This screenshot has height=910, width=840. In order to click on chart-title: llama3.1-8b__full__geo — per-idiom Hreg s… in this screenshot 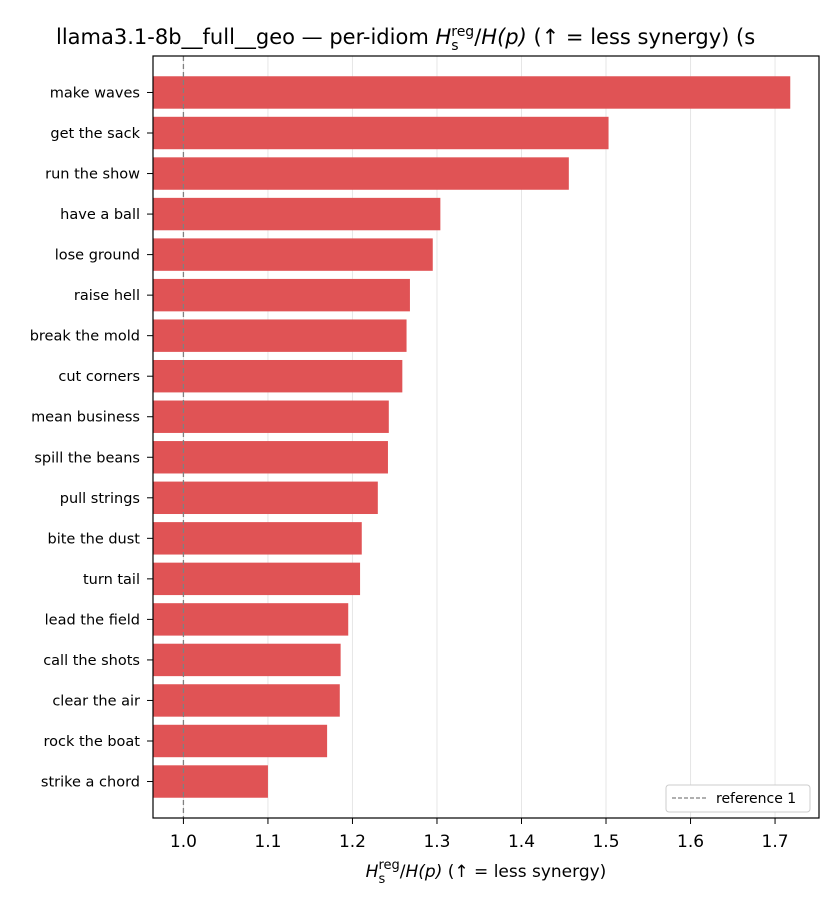, I will do `click(405, 39)`.